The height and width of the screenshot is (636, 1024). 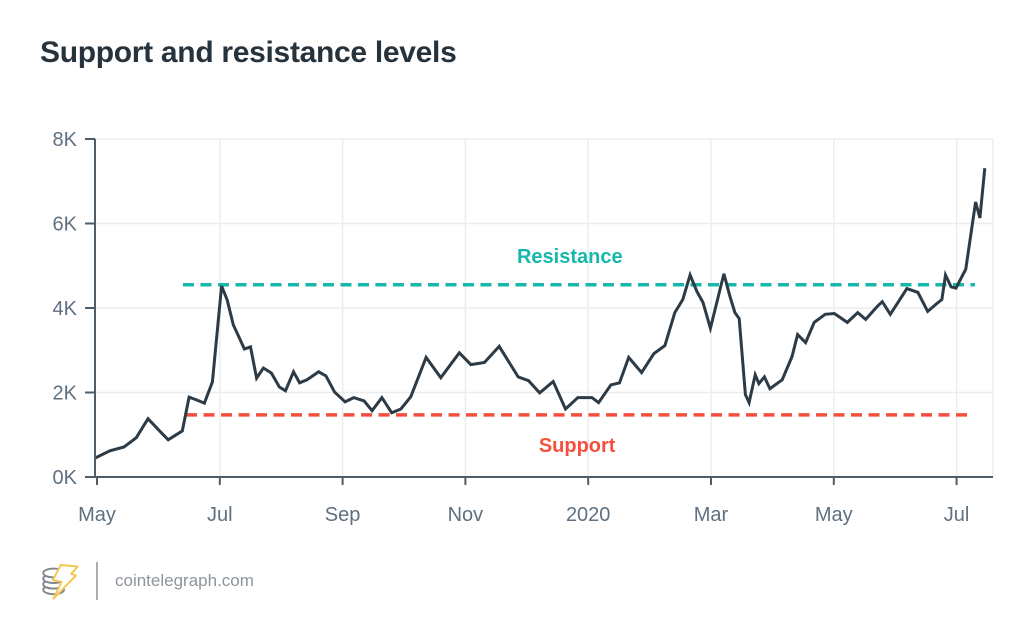 What do you see at coordinates (65, 140) in the screenshot?
I see `y-tick-label: 8K` at bounding box center [65, 140].